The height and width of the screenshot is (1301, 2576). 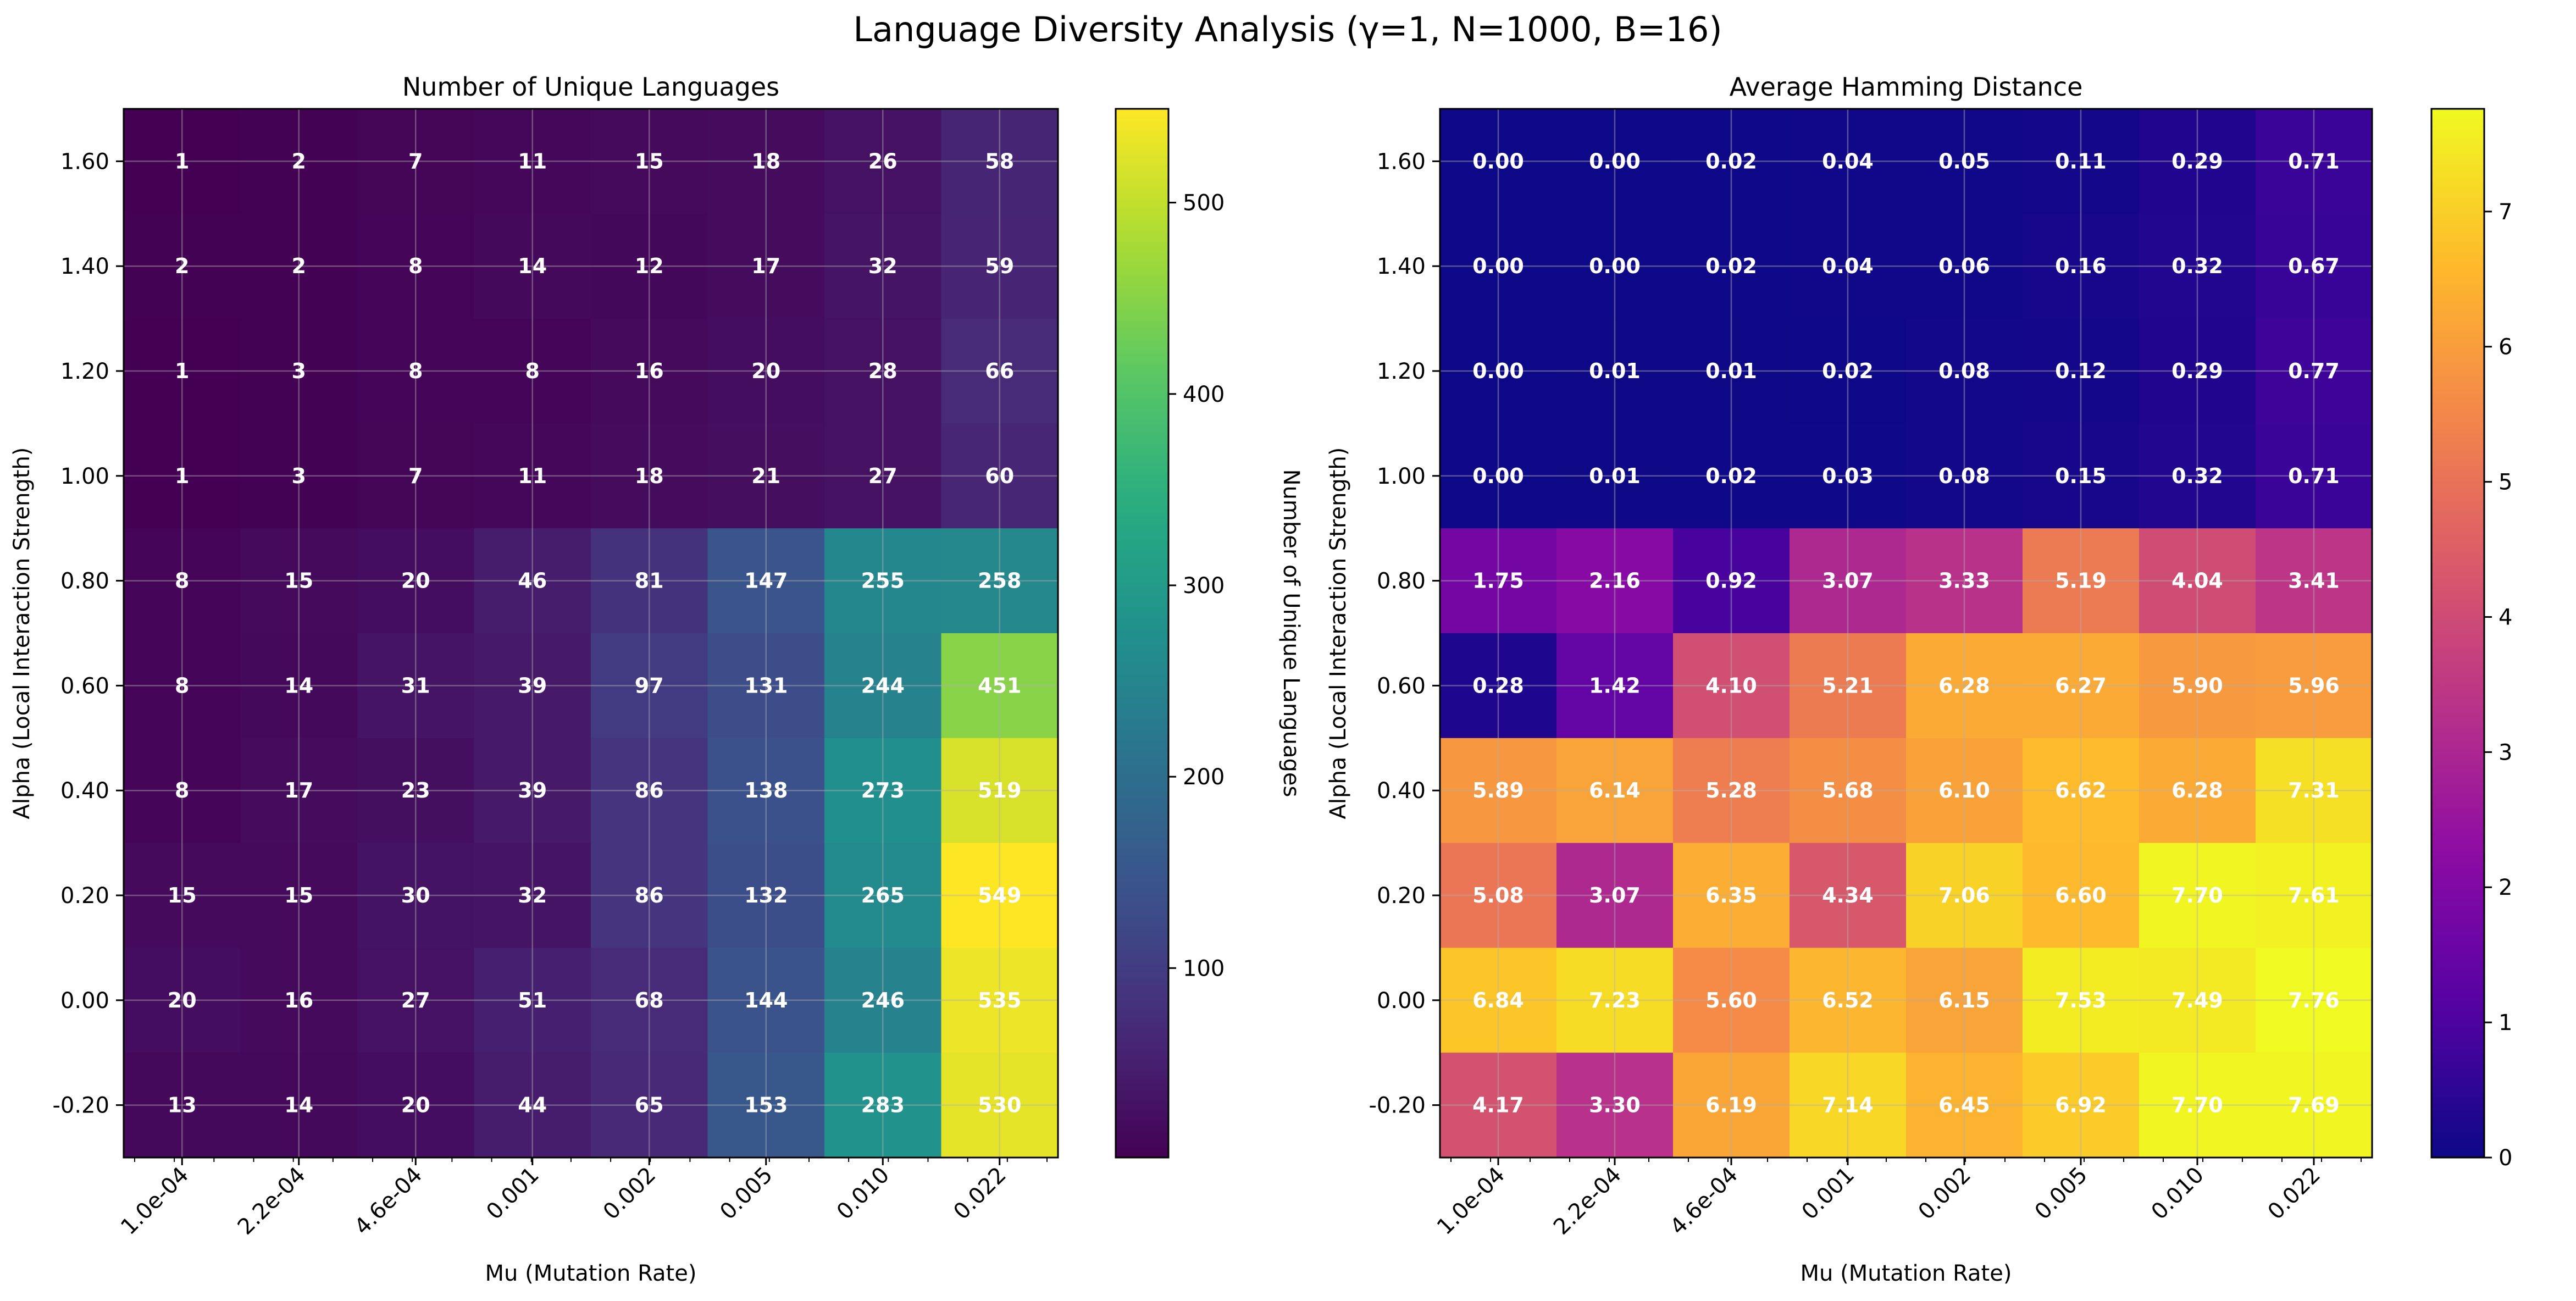 I want to click on cell-value-label: 255, so click(x=883, y=581).